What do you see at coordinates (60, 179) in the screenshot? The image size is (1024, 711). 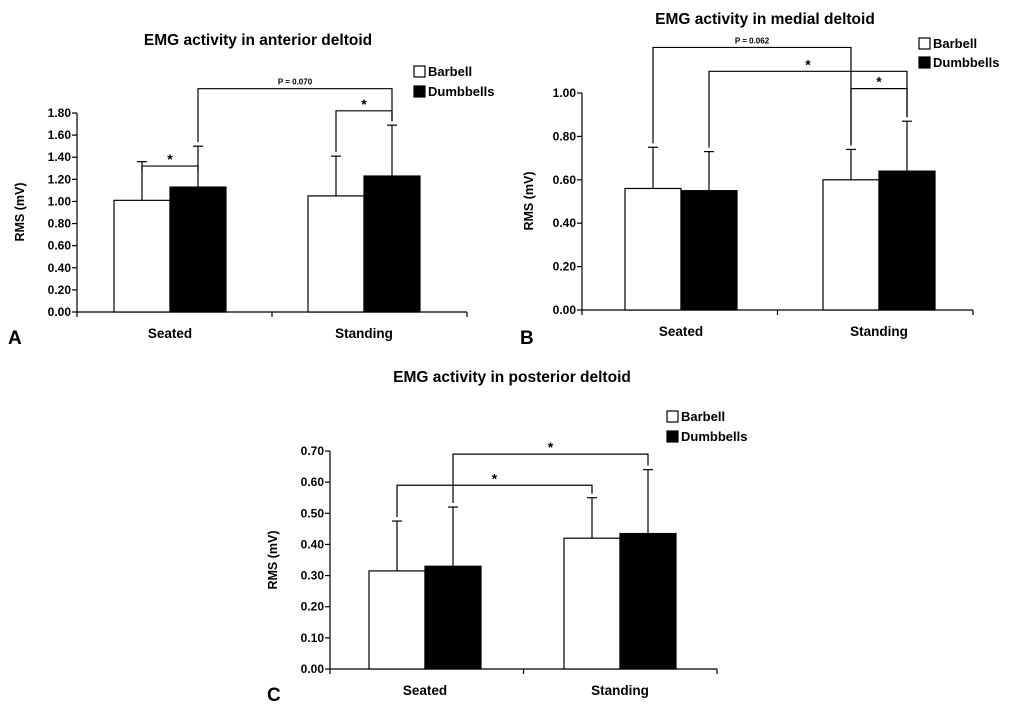 I see `y-tick-label: 1.20` at bounding box center [60, 179].